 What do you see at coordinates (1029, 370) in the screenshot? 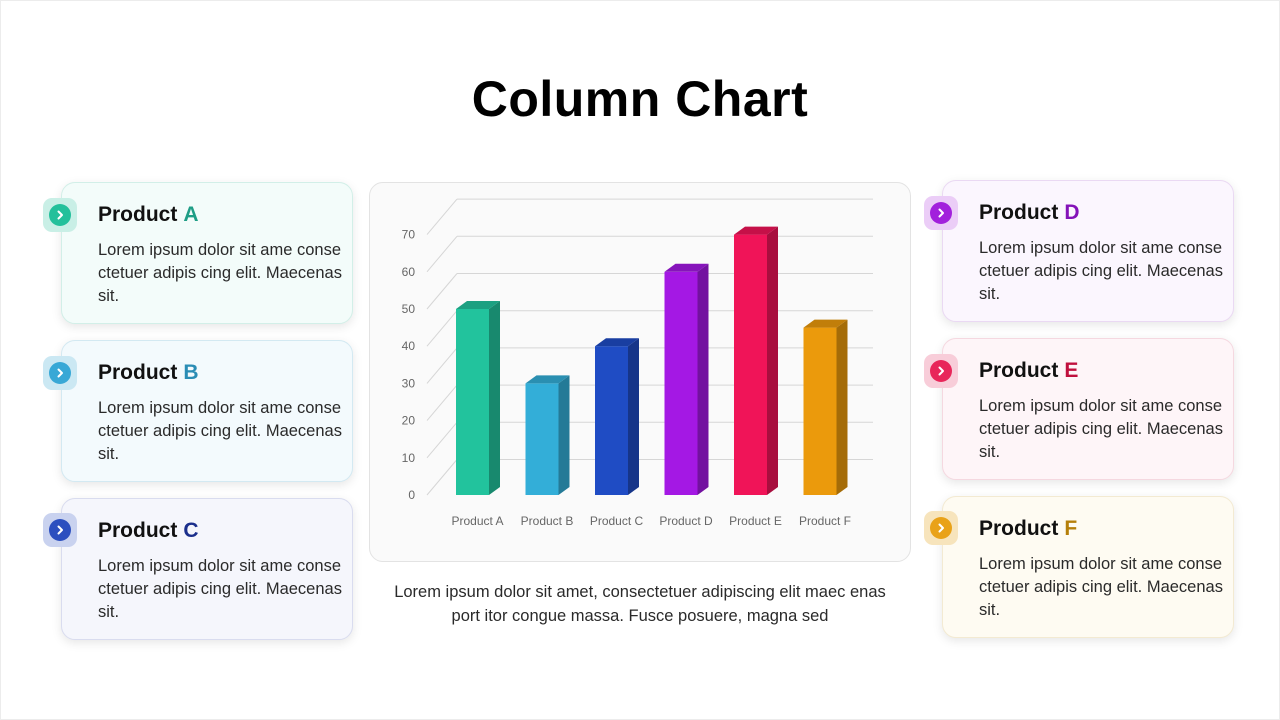
I see `card-title: Product E` at bounding box center [1029, 370].